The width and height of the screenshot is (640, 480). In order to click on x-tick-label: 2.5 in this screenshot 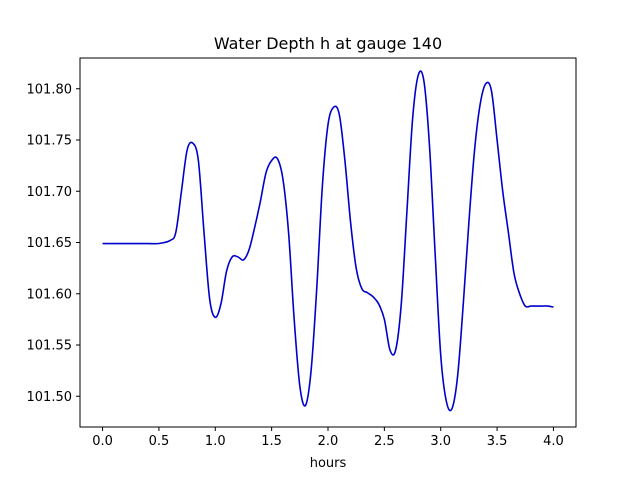, I will do `click(384, 441)`.